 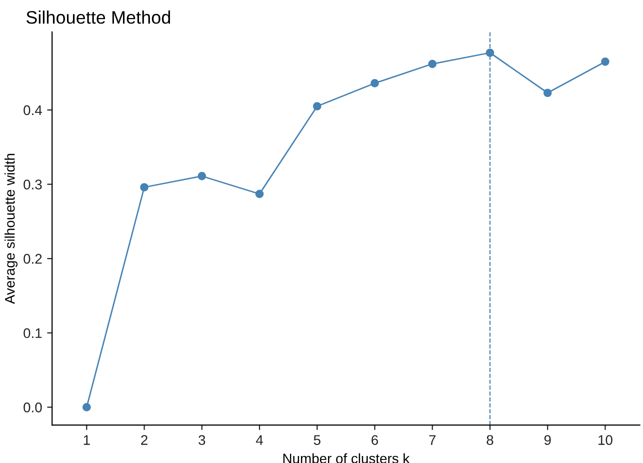 I want to click on x-tick-label: 10, so click(x=605, y=440).